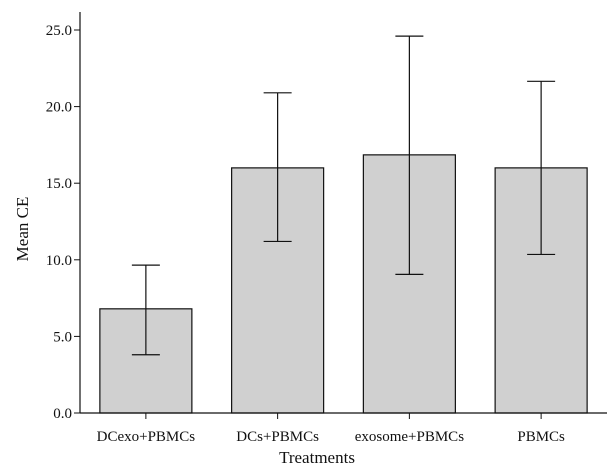 Image resolution: width=613 pixels, height=468 pixels. What do you see at coordinates (146, 437) in the screenshot?
I see `x-tick-label-1: DCexo+PBMCs` at bounding box center [146, 437].